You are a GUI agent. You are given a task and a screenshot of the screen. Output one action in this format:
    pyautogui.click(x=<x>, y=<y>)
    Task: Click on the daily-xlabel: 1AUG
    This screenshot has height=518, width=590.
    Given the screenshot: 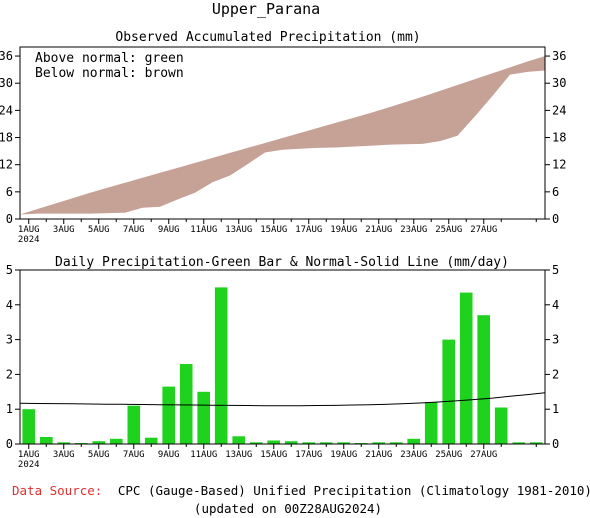 What is the action you would take?
    pyautogui.click(x=29, y=455)
    